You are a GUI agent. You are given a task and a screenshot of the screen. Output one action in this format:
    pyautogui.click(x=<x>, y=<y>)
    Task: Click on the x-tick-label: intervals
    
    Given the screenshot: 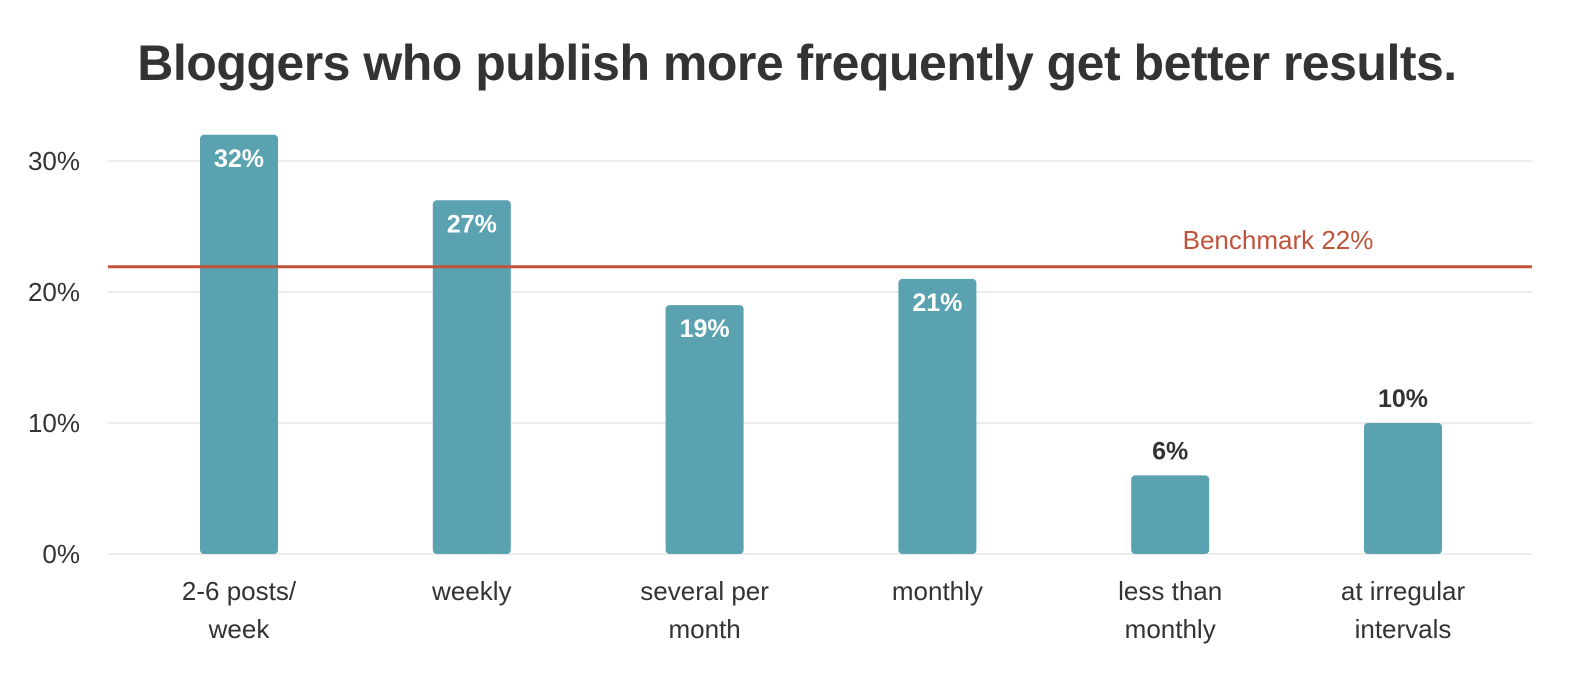 What is the action you would take?
    pyautogui.click(x=1403, y=629)
    